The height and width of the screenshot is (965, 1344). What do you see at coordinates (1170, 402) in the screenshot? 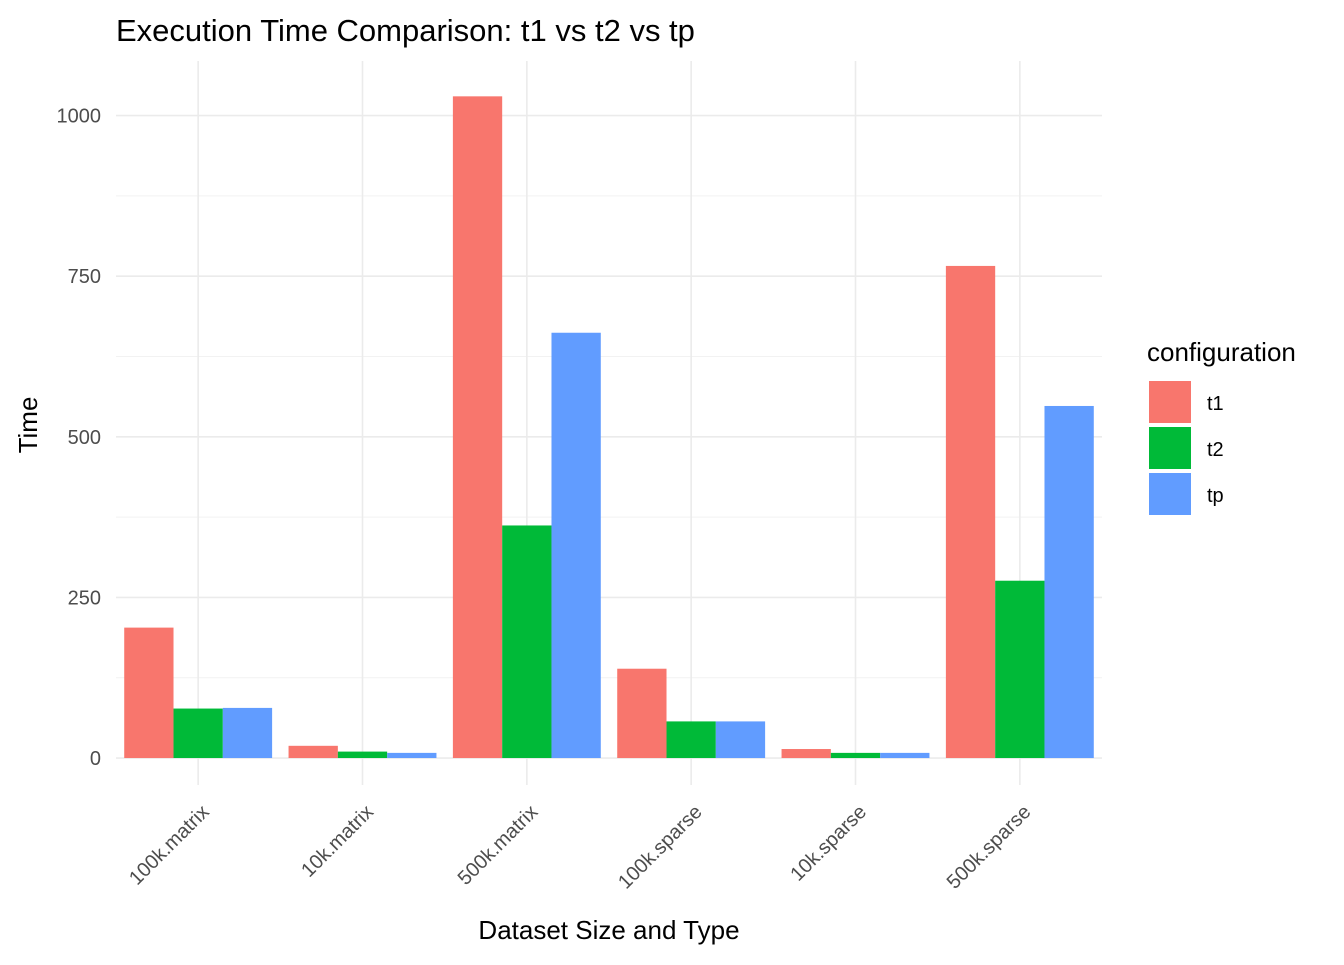
I see `legend-key-t1` at bounding box center [1170, 402].